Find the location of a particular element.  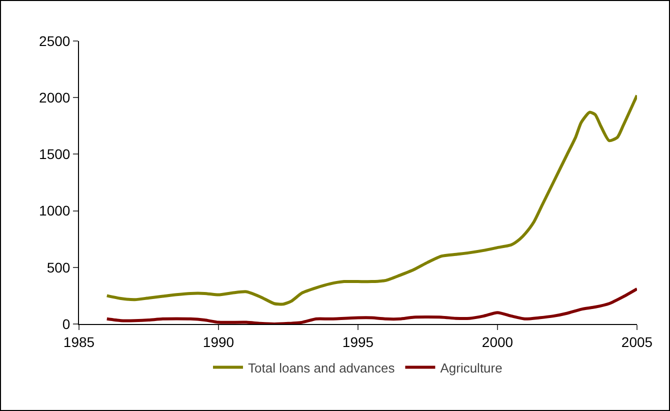

x-tick-label: 1995 is located at coordinates (358, 342).